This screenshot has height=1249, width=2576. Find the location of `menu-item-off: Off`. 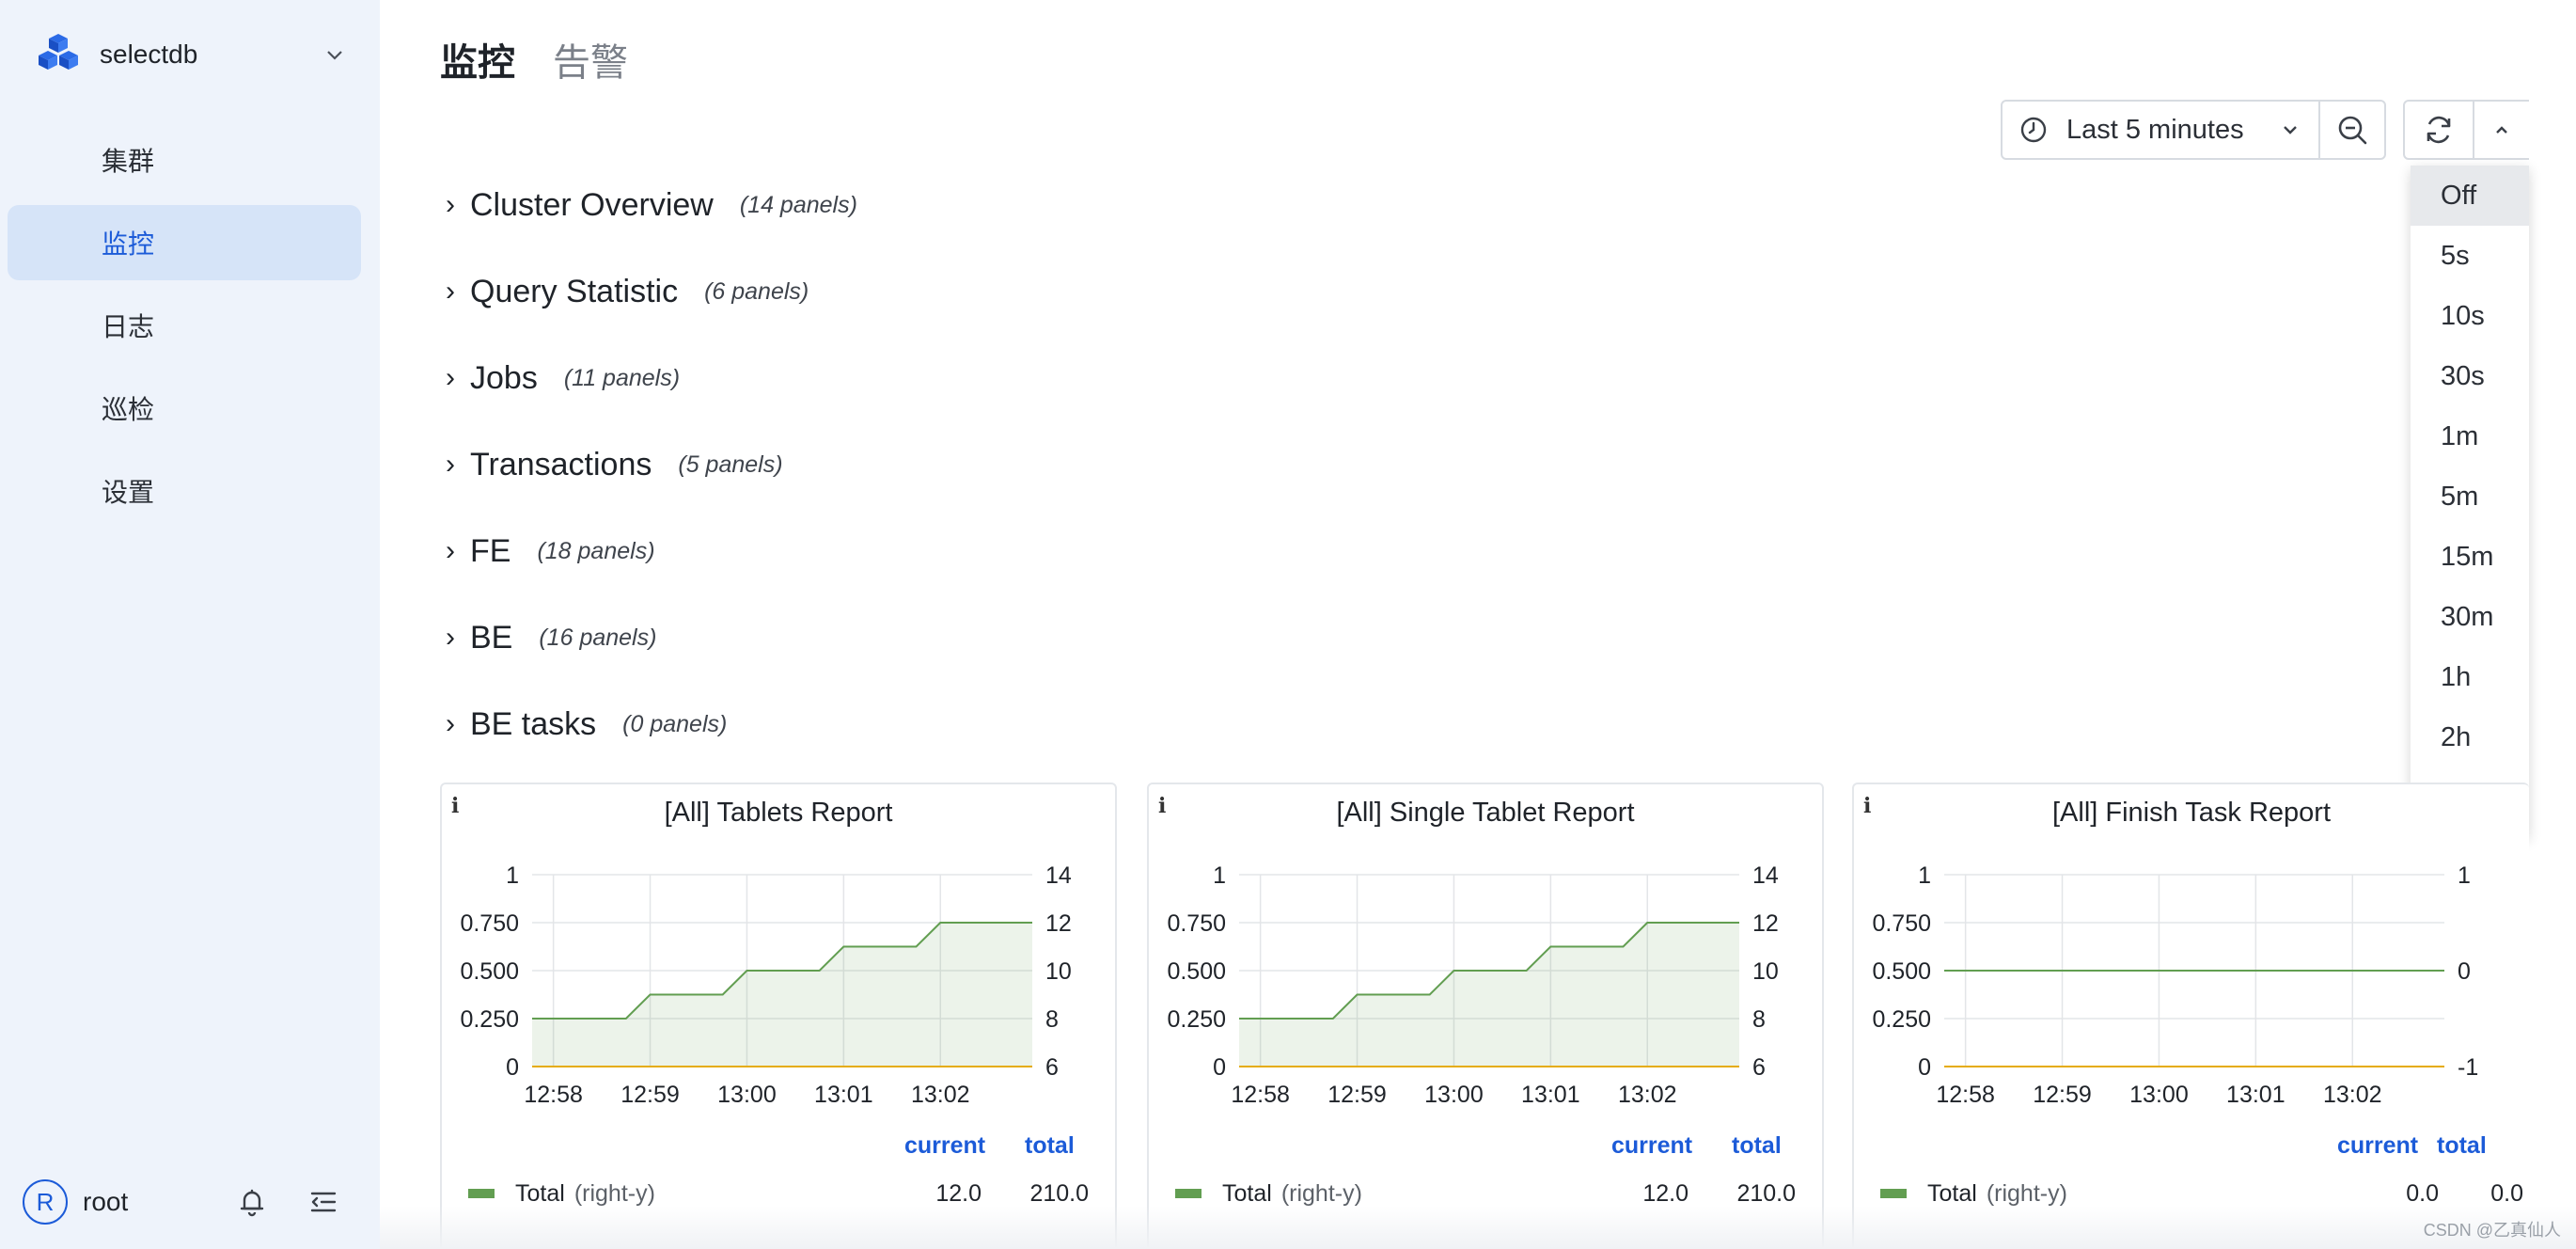

menu-item-off: Off is located at coordinates (2470, 196).